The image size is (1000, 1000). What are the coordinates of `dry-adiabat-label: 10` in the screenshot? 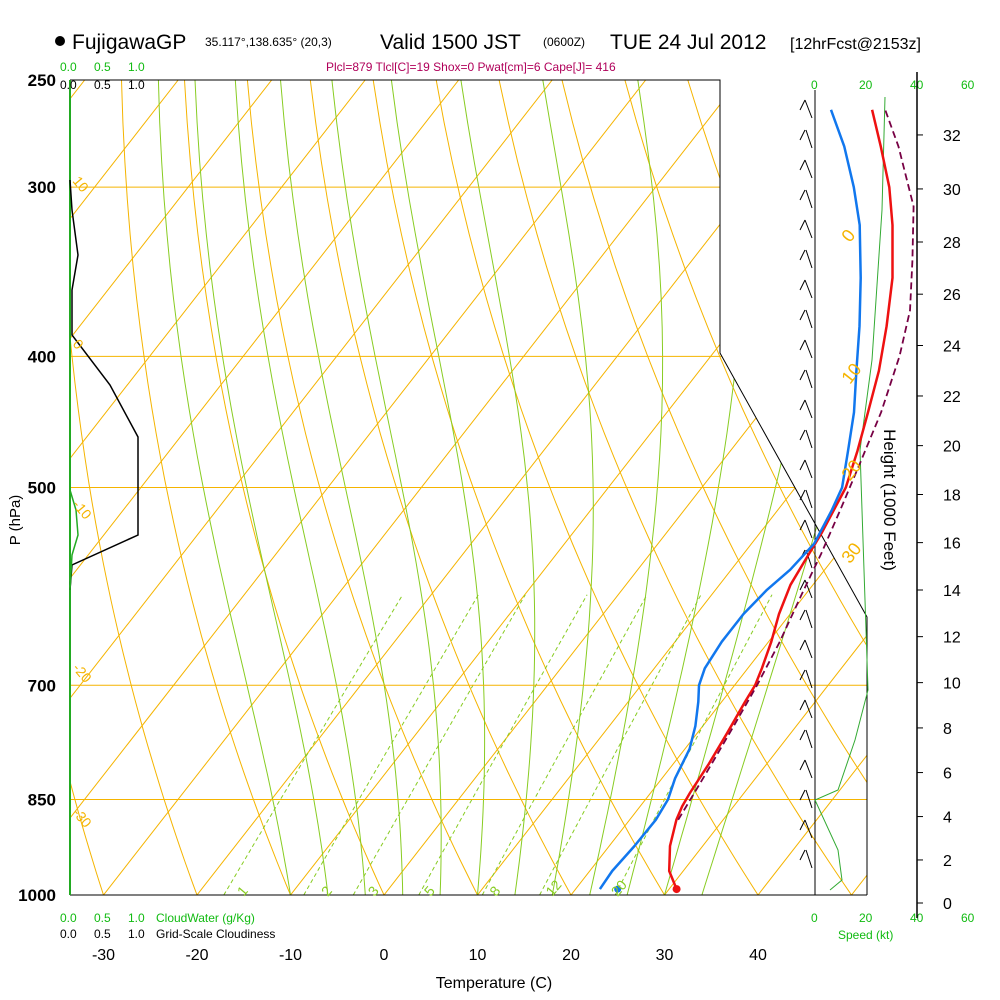 It's located at (81, 184).